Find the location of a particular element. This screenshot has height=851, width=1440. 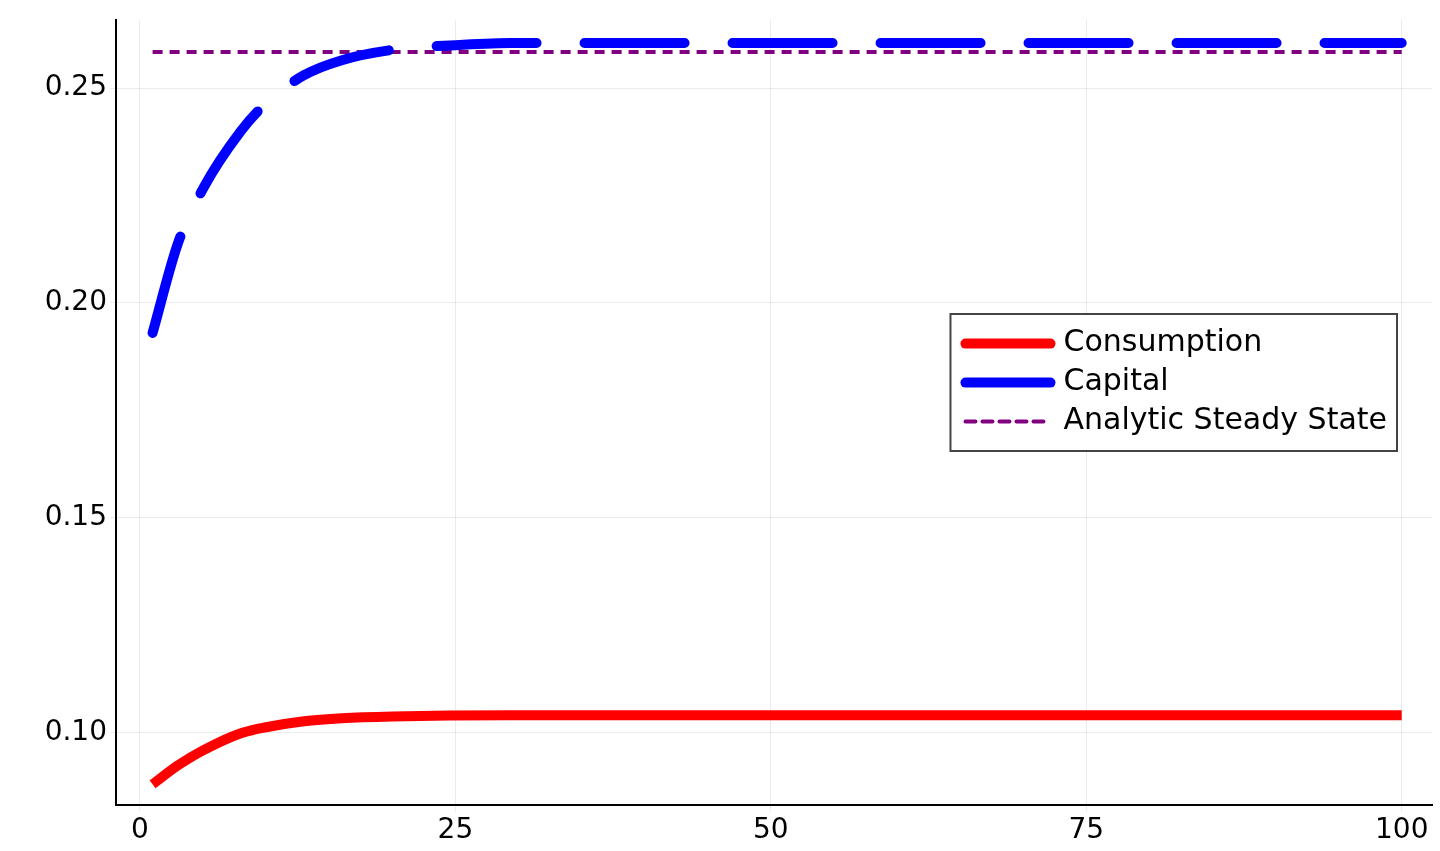

y-tick-label: 0.10 is located at coordinates (75, 730).